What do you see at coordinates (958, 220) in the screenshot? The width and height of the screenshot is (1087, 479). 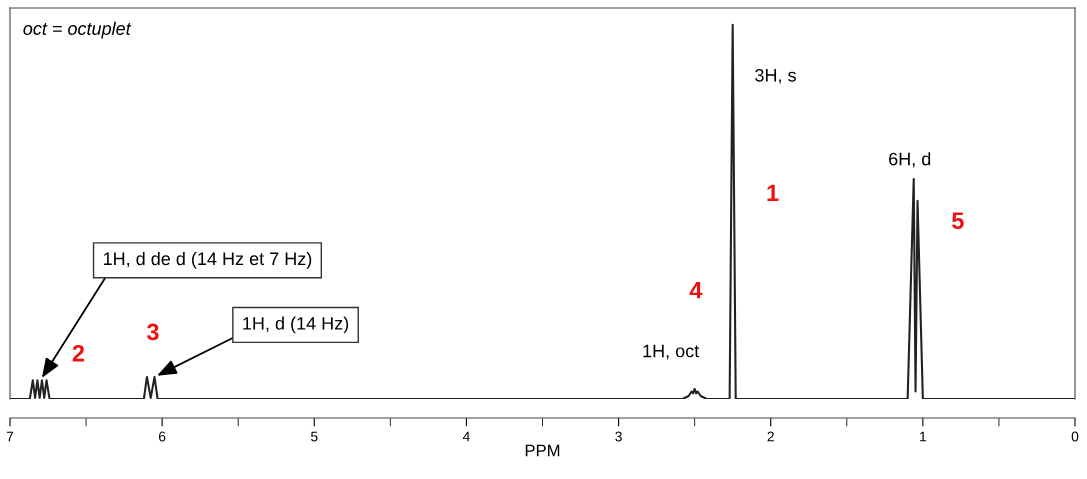 I see `annotation: 5` at bounding box center [958, 220].